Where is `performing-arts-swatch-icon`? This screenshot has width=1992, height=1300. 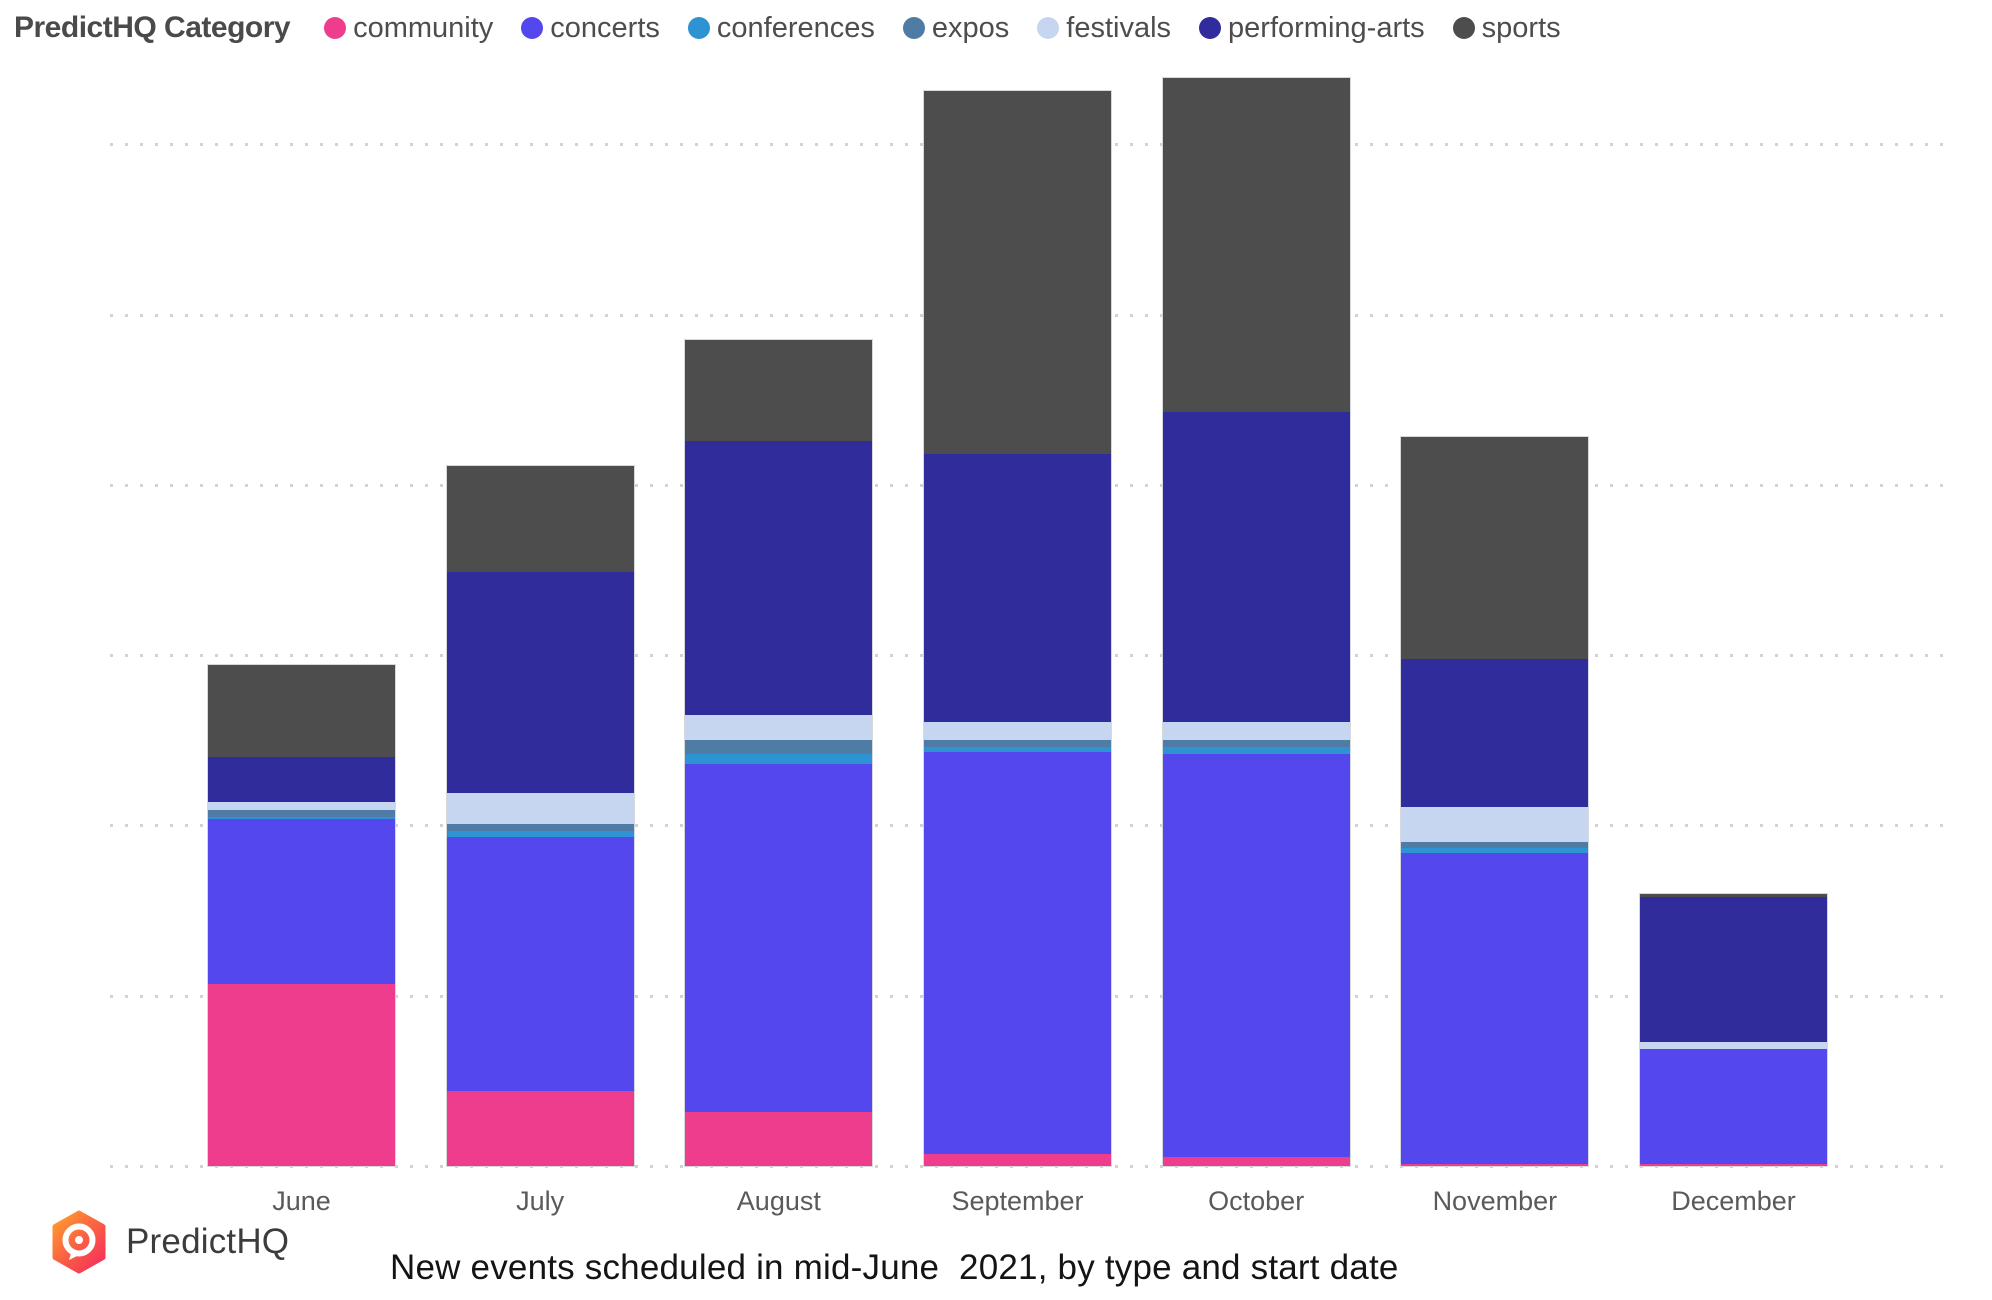
performing-arts-swatch-icon is located at coordinates (1210, 28).